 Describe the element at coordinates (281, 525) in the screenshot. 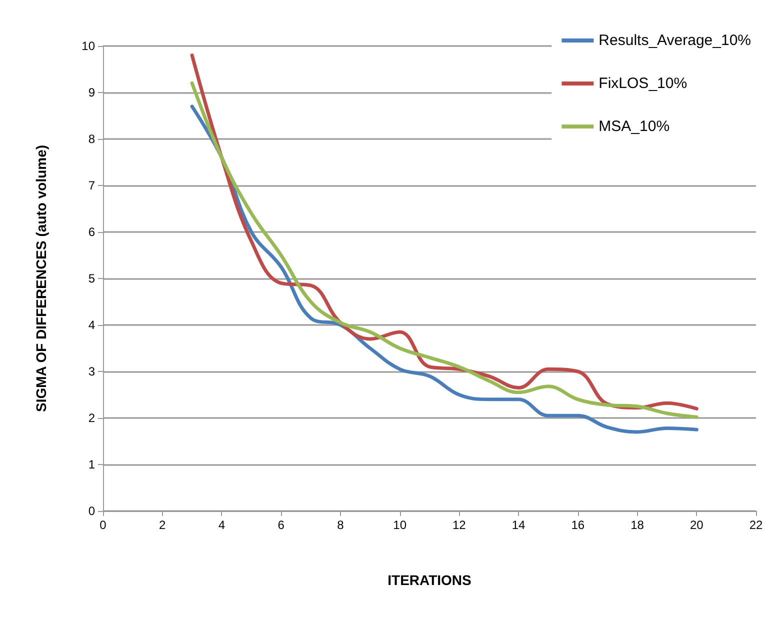

I see `x-tick-label: 6` at that location.